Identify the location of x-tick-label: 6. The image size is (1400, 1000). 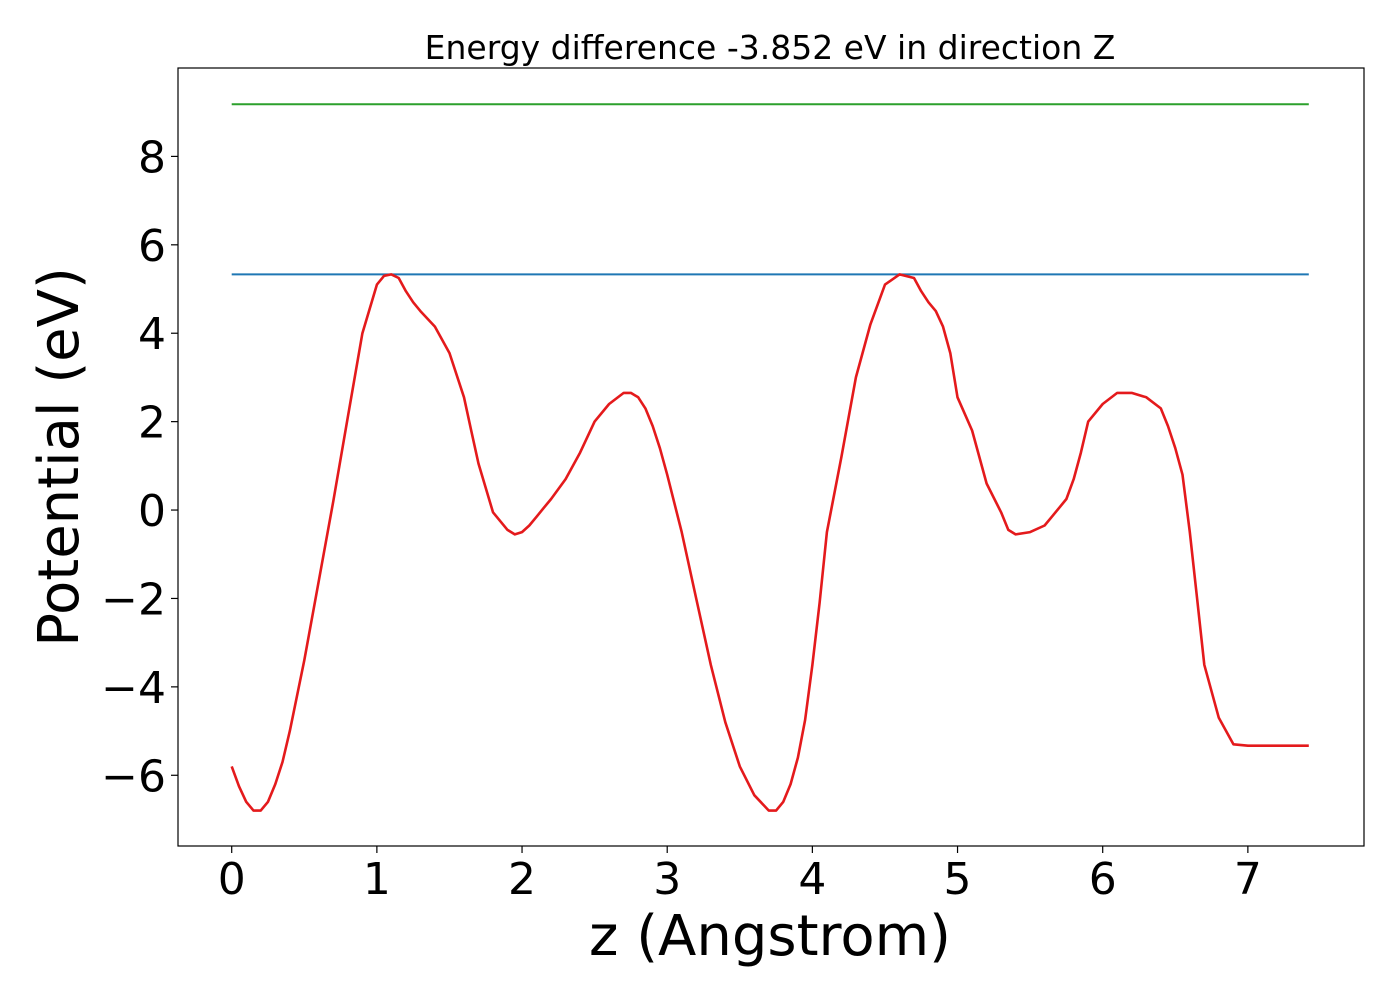
(1103, 879).